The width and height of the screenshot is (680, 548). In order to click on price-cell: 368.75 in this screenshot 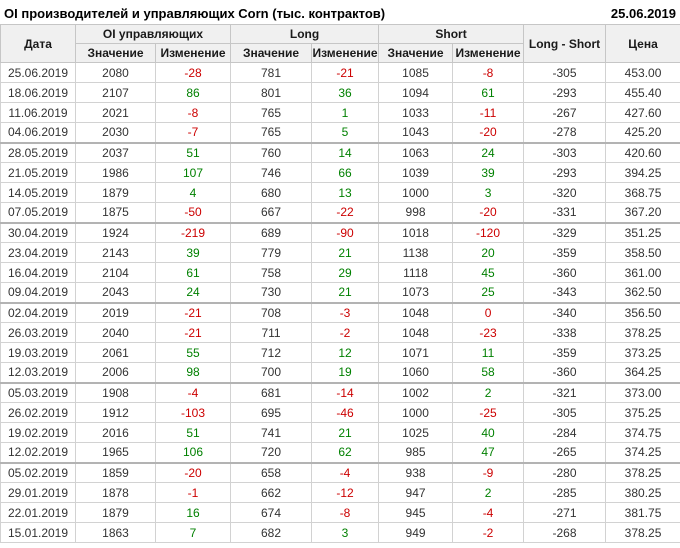, I will do `click(642, 192)`.